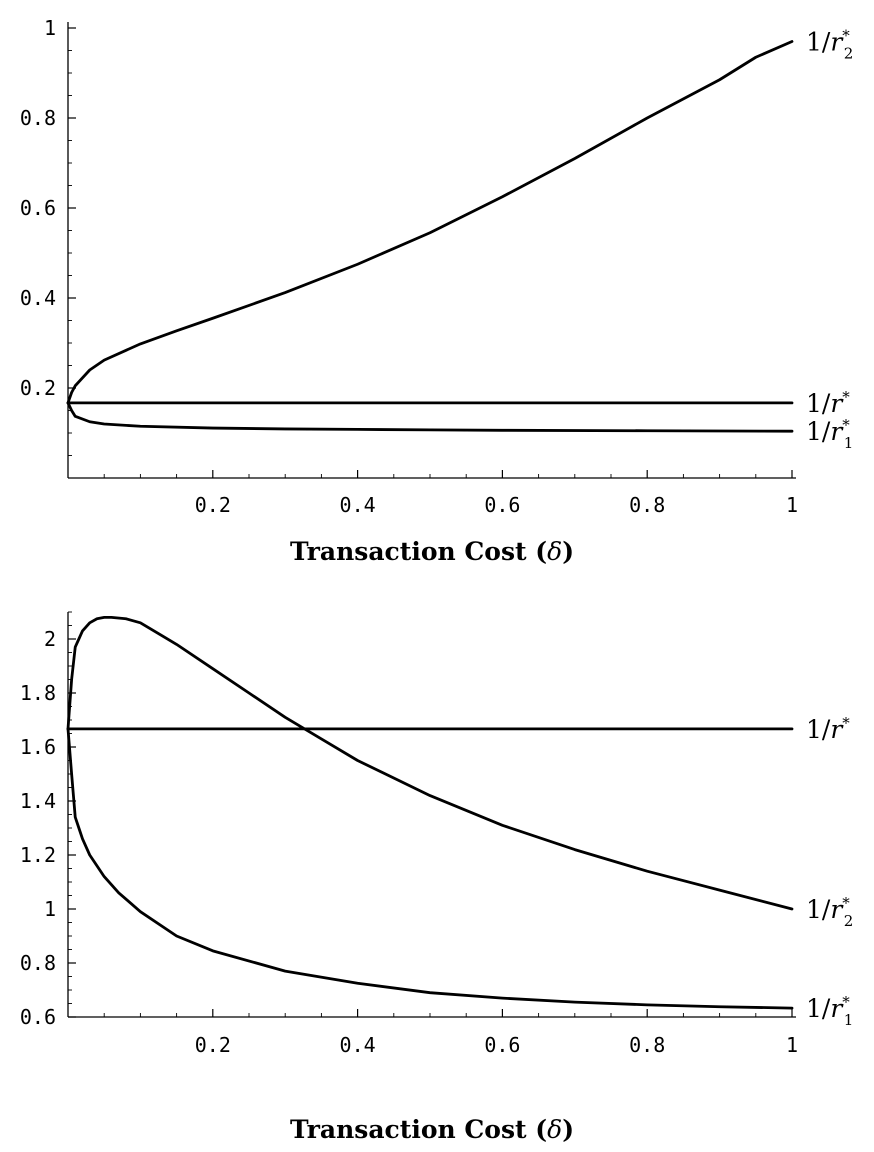 This screenshot has width=874, height=1152. Describe the element at coordinates (213, 505) in the screenshot. I see `top-chart-x-tick-label: 0.2` at that location.